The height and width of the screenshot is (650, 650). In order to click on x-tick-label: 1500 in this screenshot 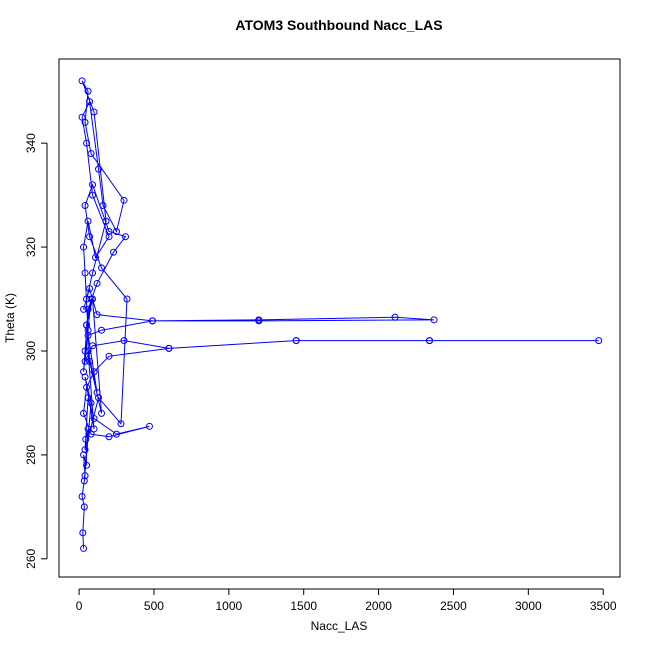, I will do `click(303, 606)`.